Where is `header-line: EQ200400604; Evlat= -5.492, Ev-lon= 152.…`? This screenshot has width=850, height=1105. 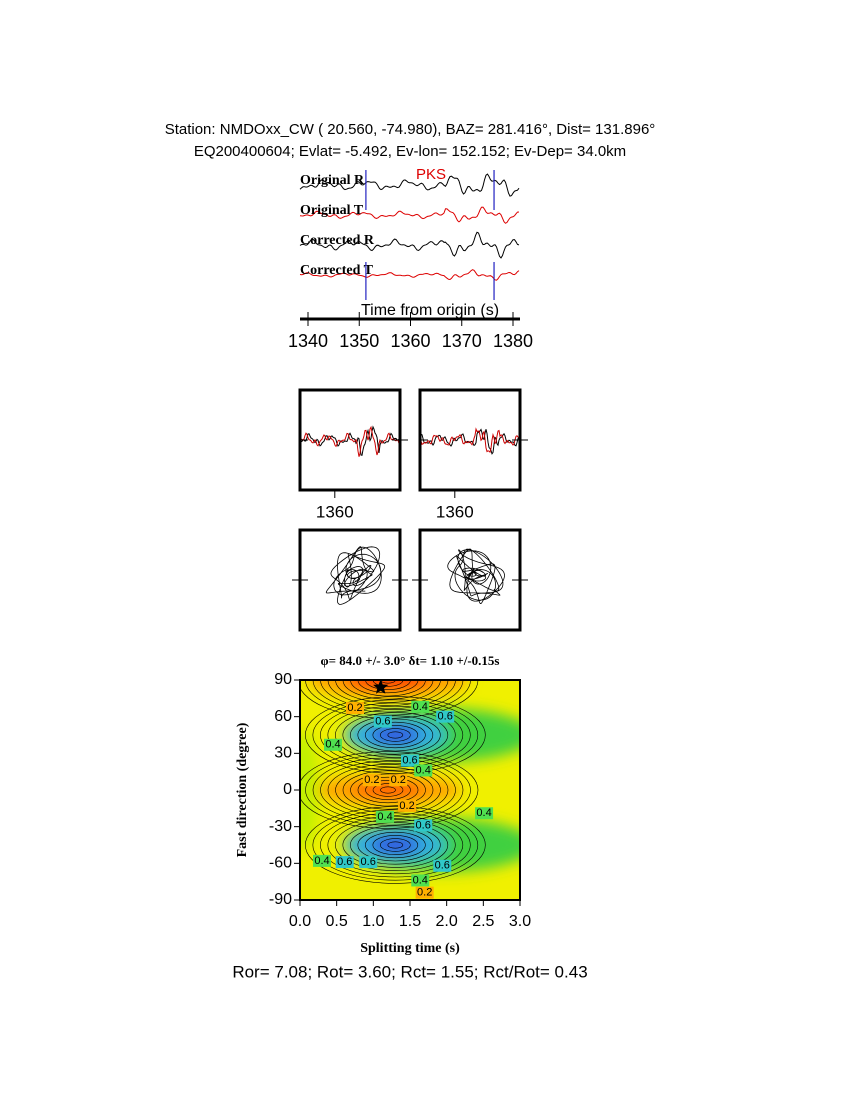
header-line: EQ200400604; Evlat= -5.492, Ev-lon= 152.… is located at coordinates (410, 151).